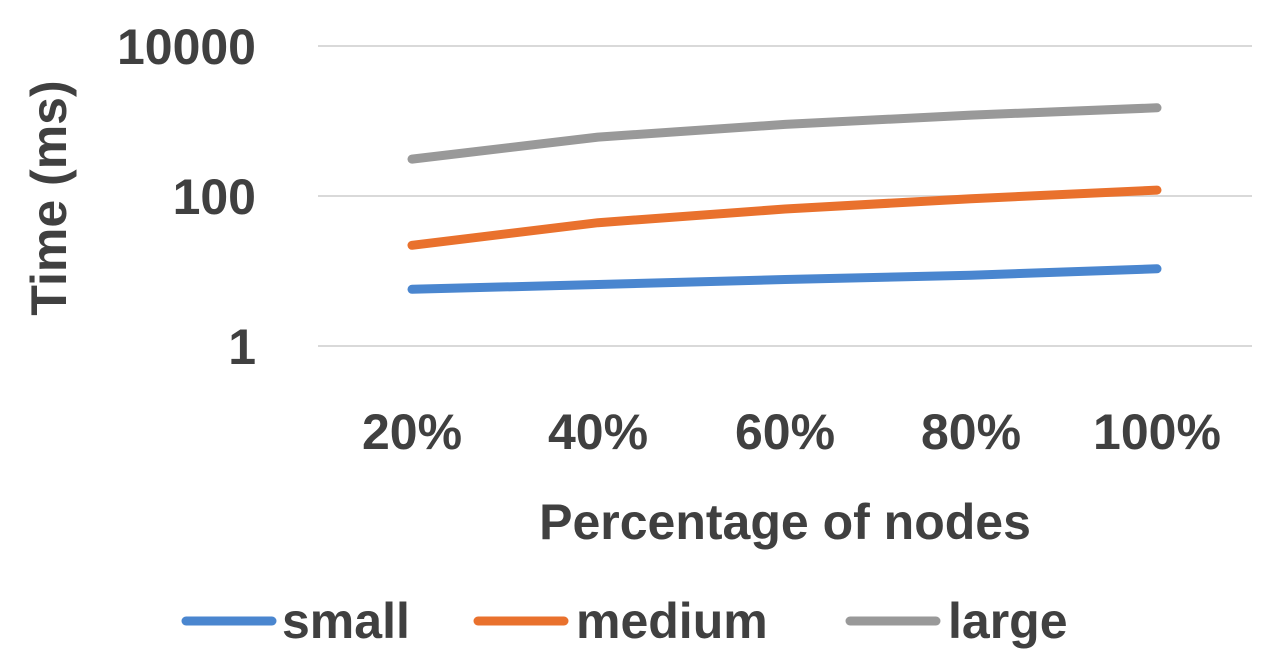 Image resolution: width=1267 pixels, height=666 pixels. I want to click on y-axis-ticks: 1 100 10000, so click(186, 197).